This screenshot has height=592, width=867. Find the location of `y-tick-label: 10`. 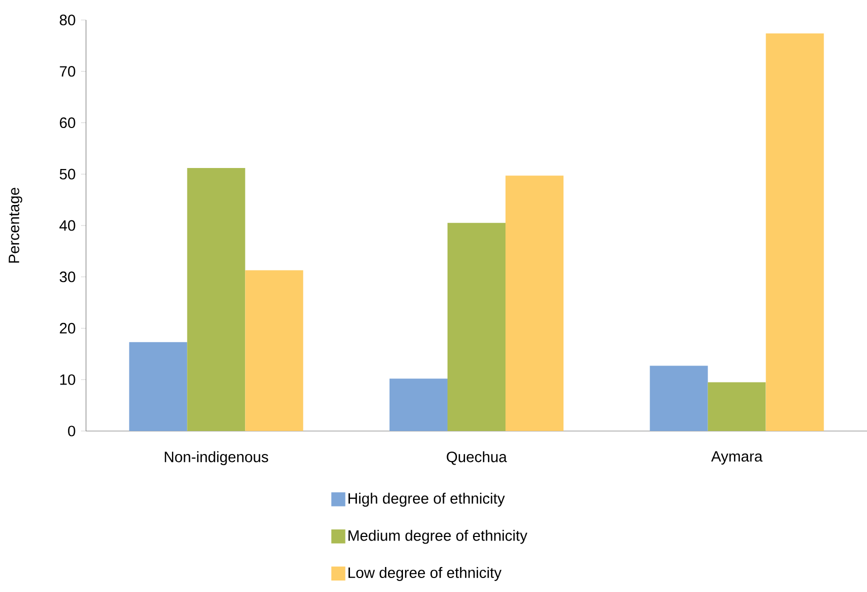

y-tick-label: 10 is located at coordinates (68, 379).